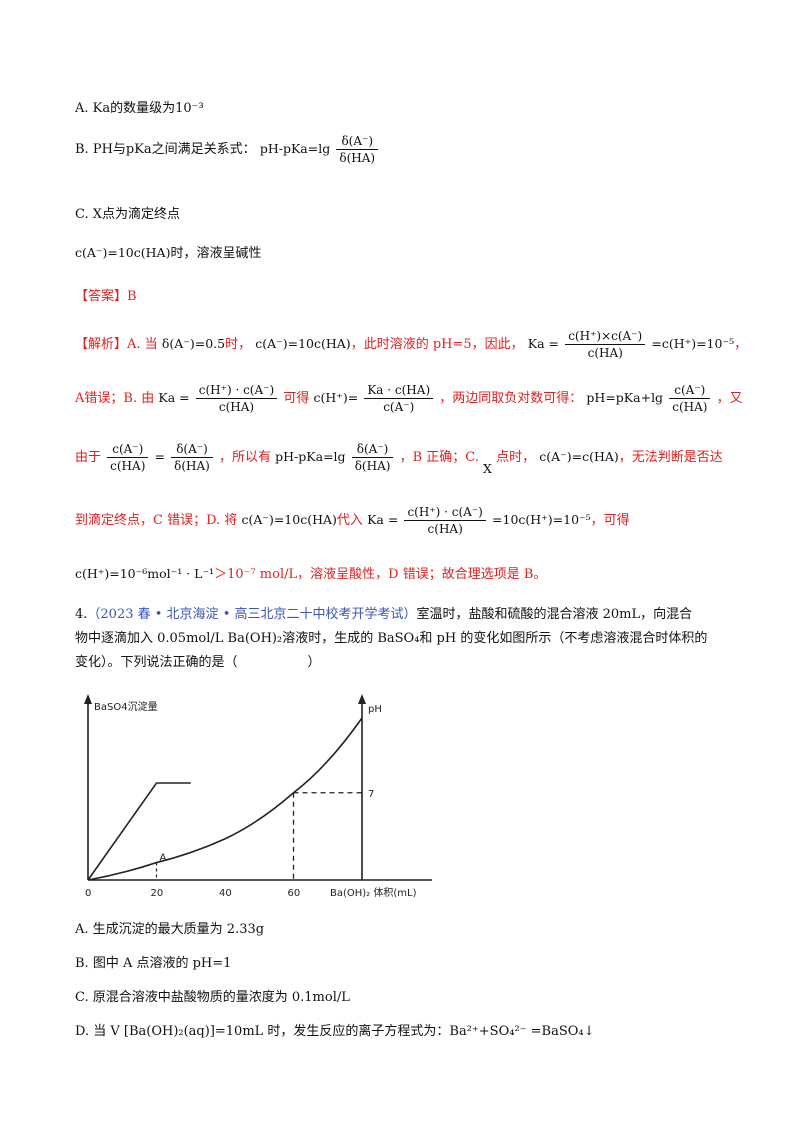  Describe the element at coordinates (362, 699) in the screenshot. I see `right-axis-arrow` at that location.